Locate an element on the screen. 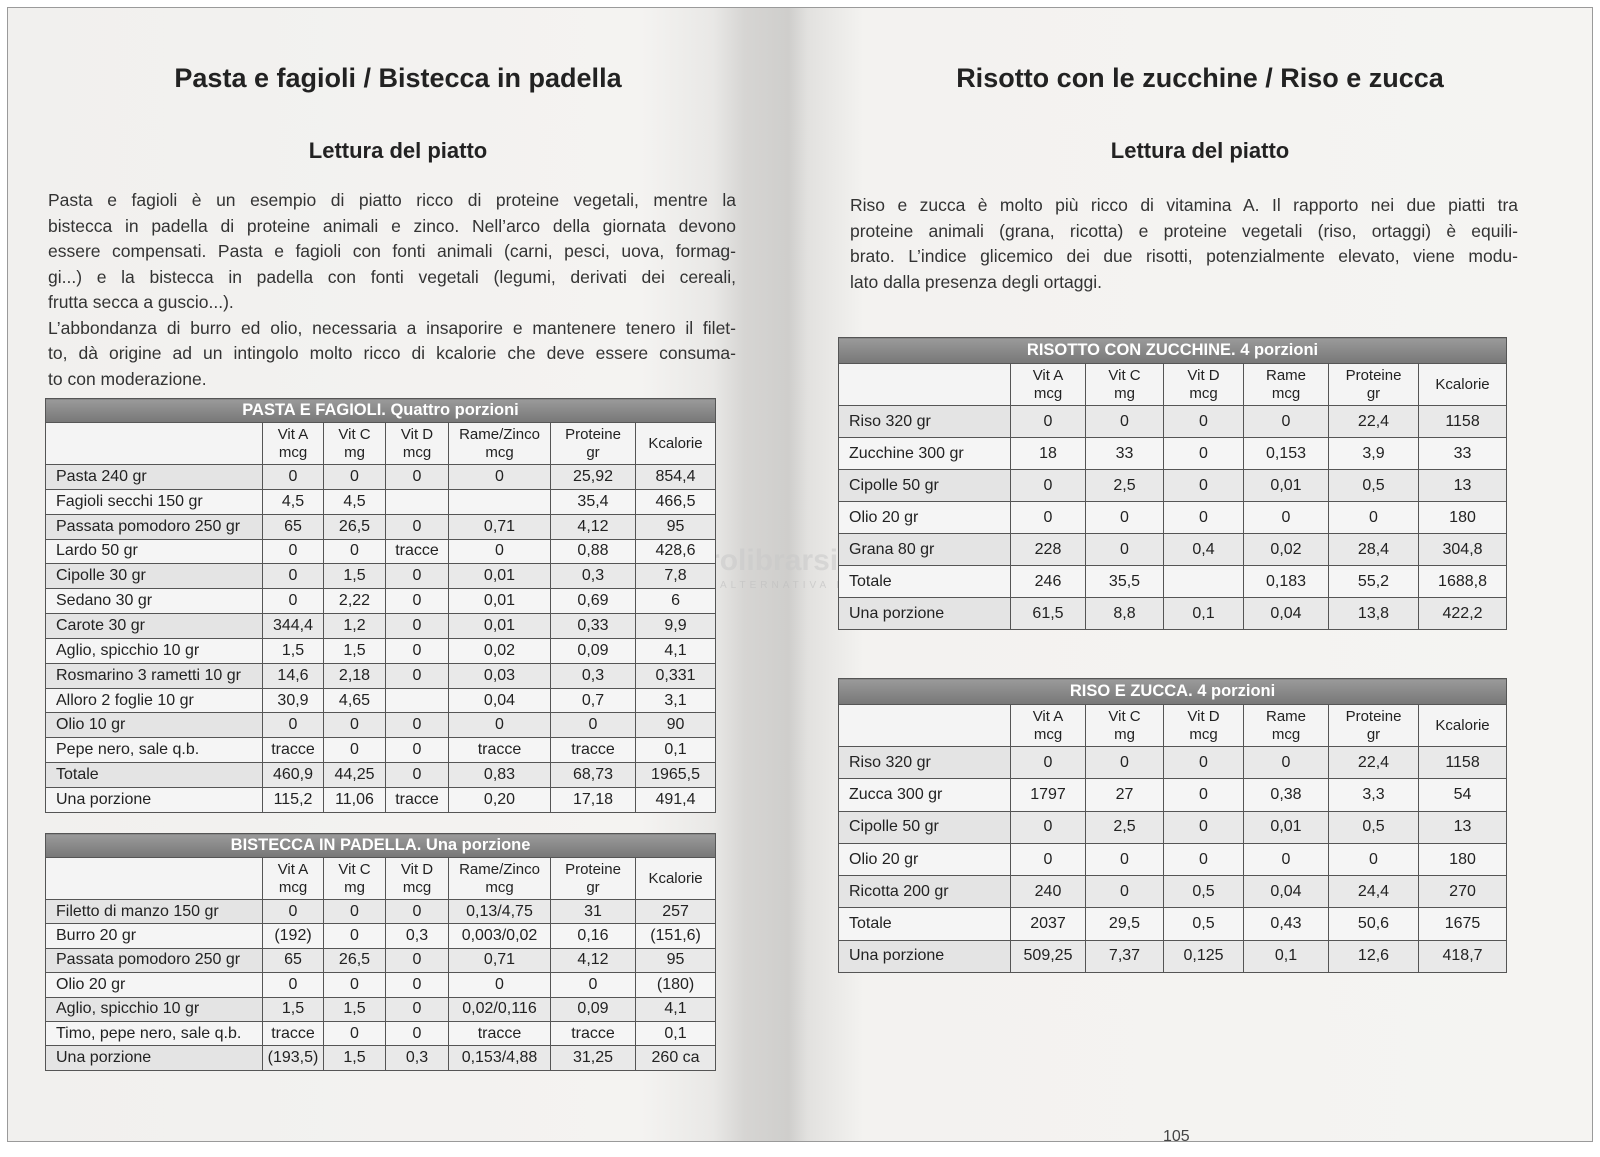  table-cell: 418,7 is located at coordinates (1462, 956).